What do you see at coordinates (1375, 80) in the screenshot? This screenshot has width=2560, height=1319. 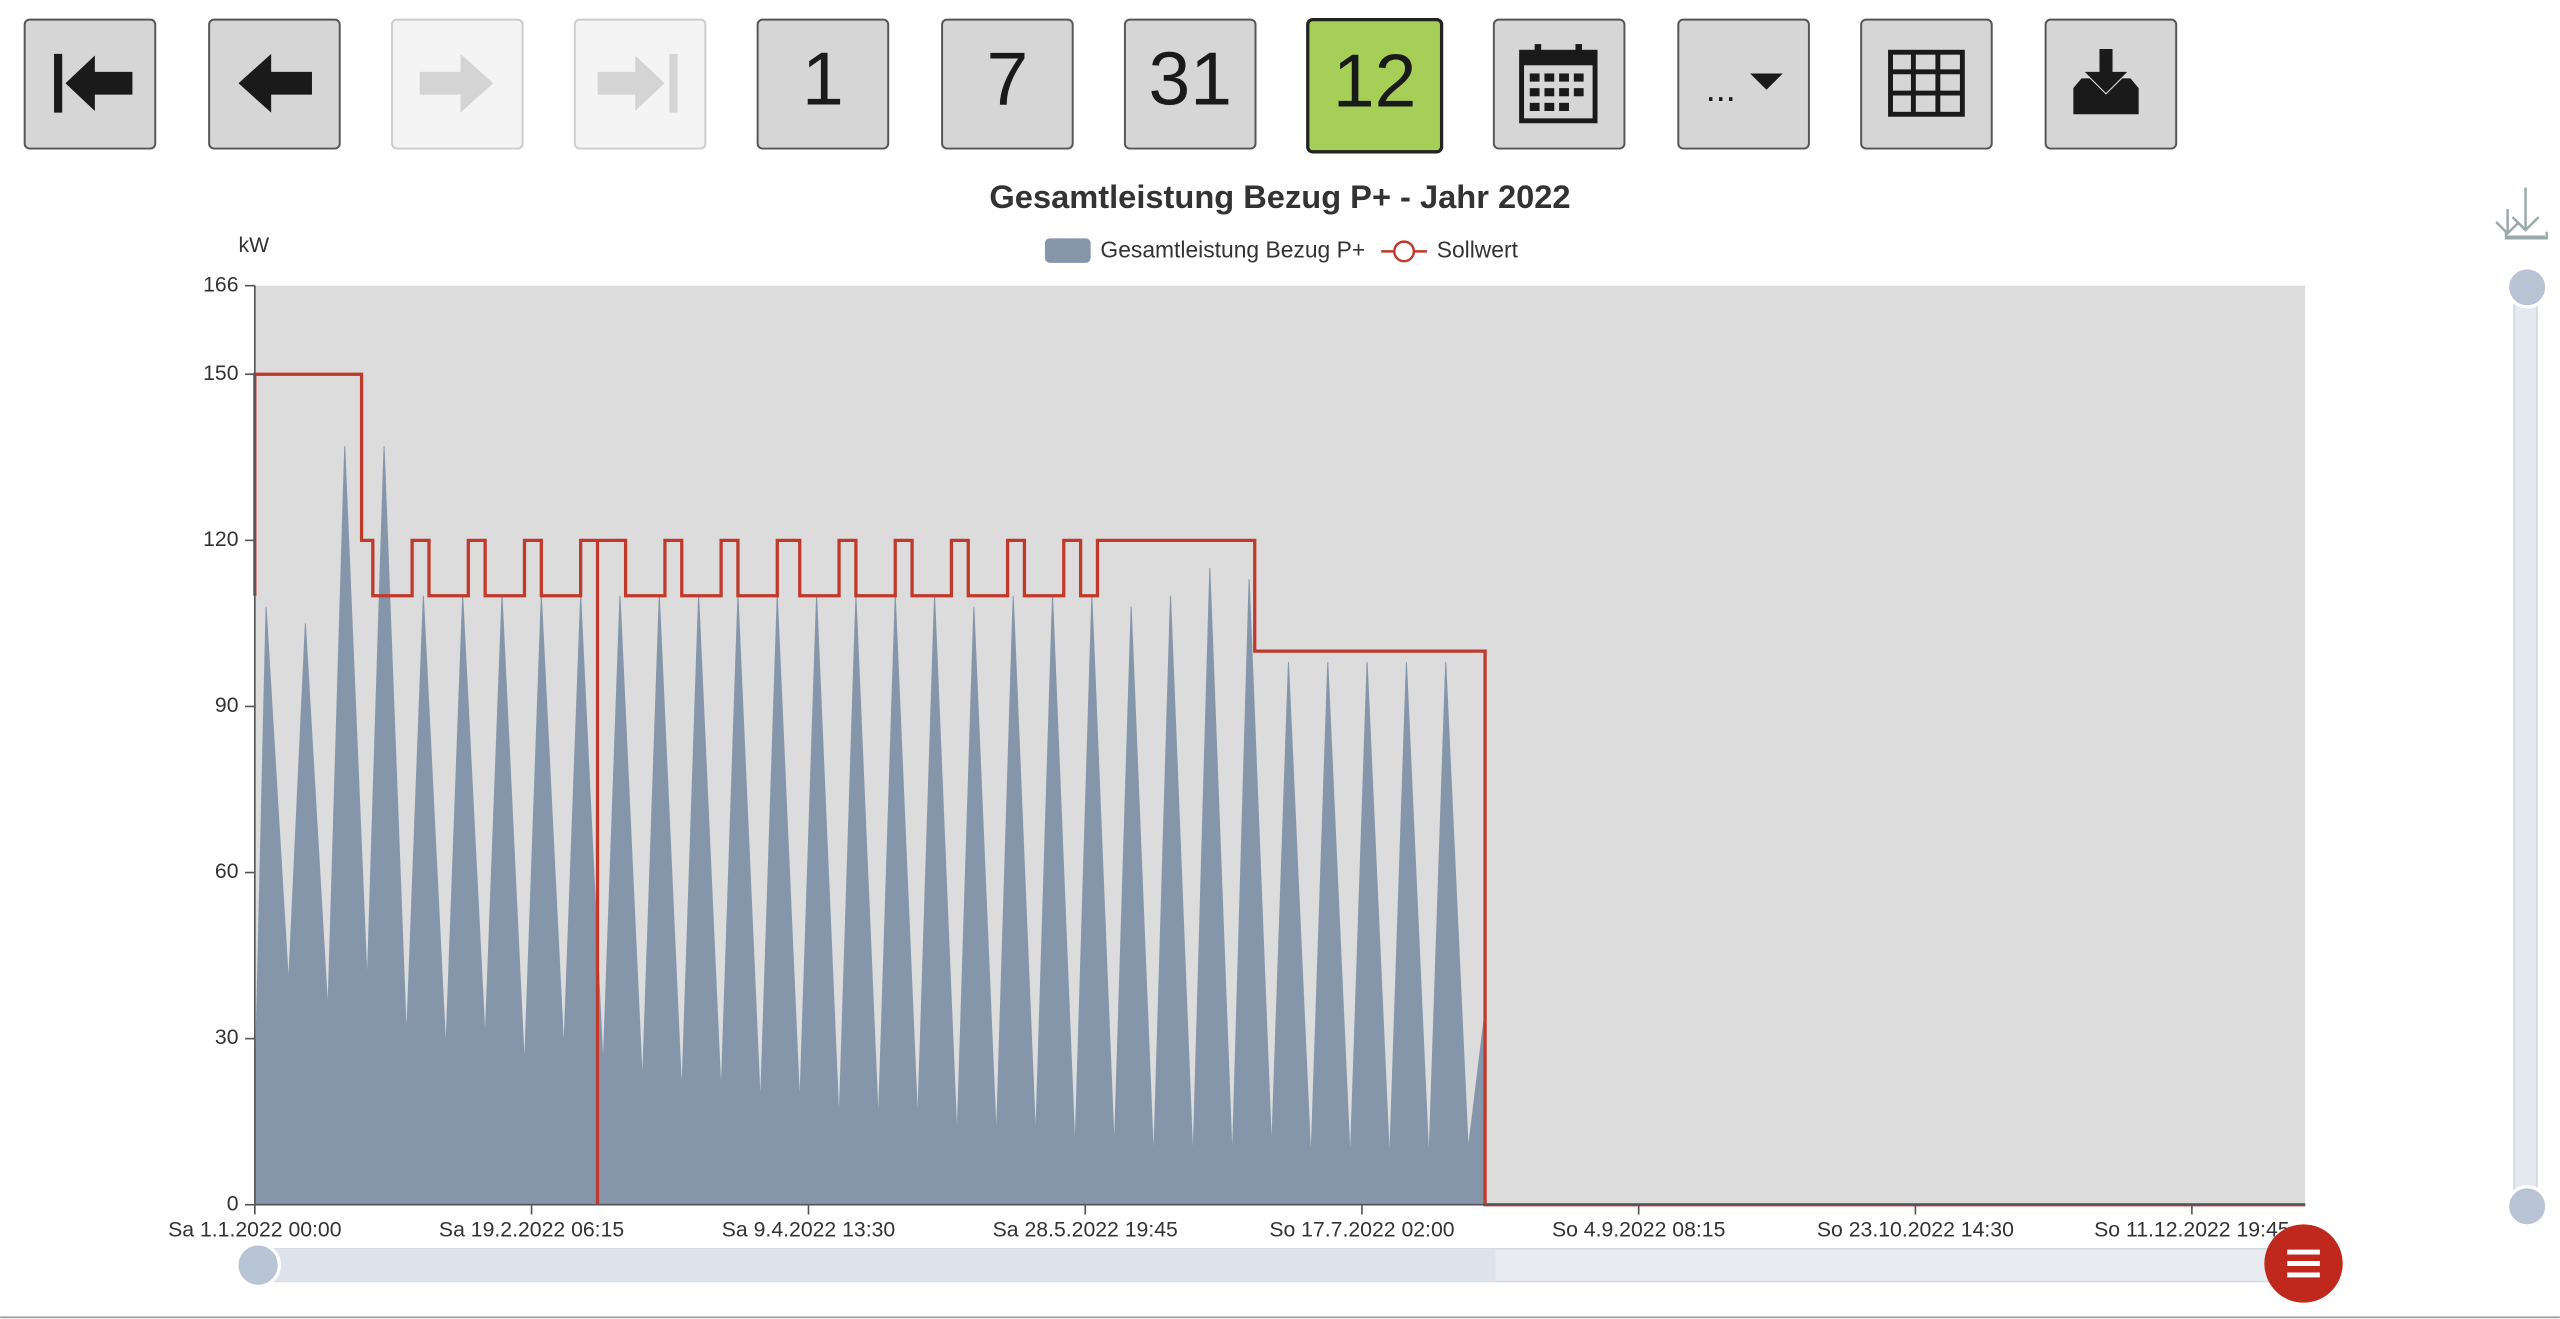 I see `button-label: 12` at bounding box center [1375, 80].